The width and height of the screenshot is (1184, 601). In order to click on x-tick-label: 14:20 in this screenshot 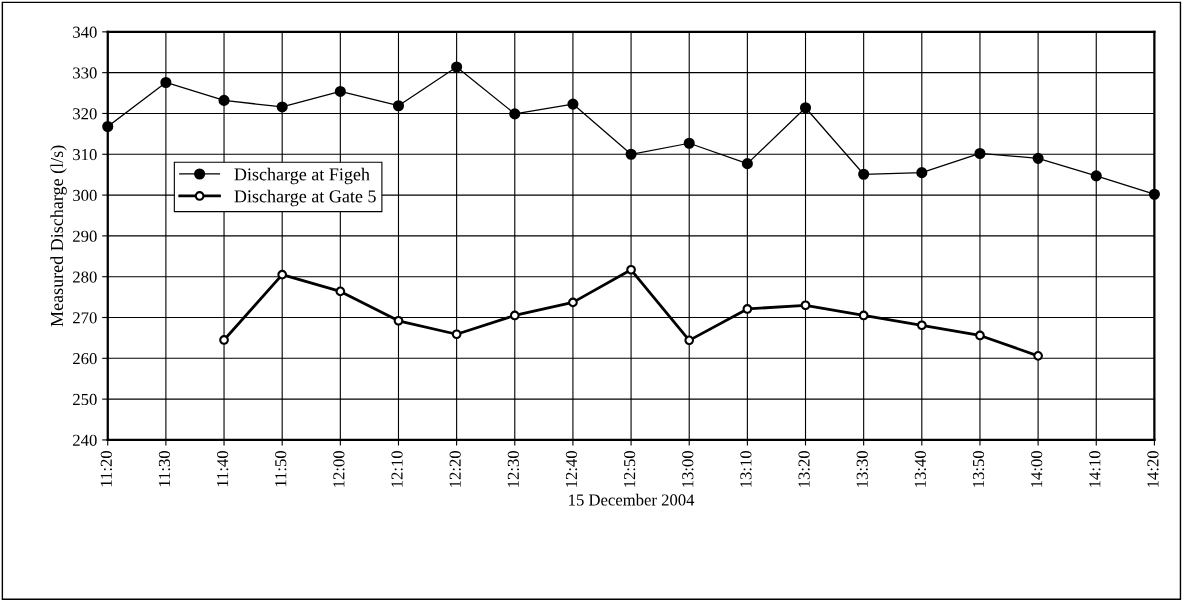, I will do `click(1153, 468)`.